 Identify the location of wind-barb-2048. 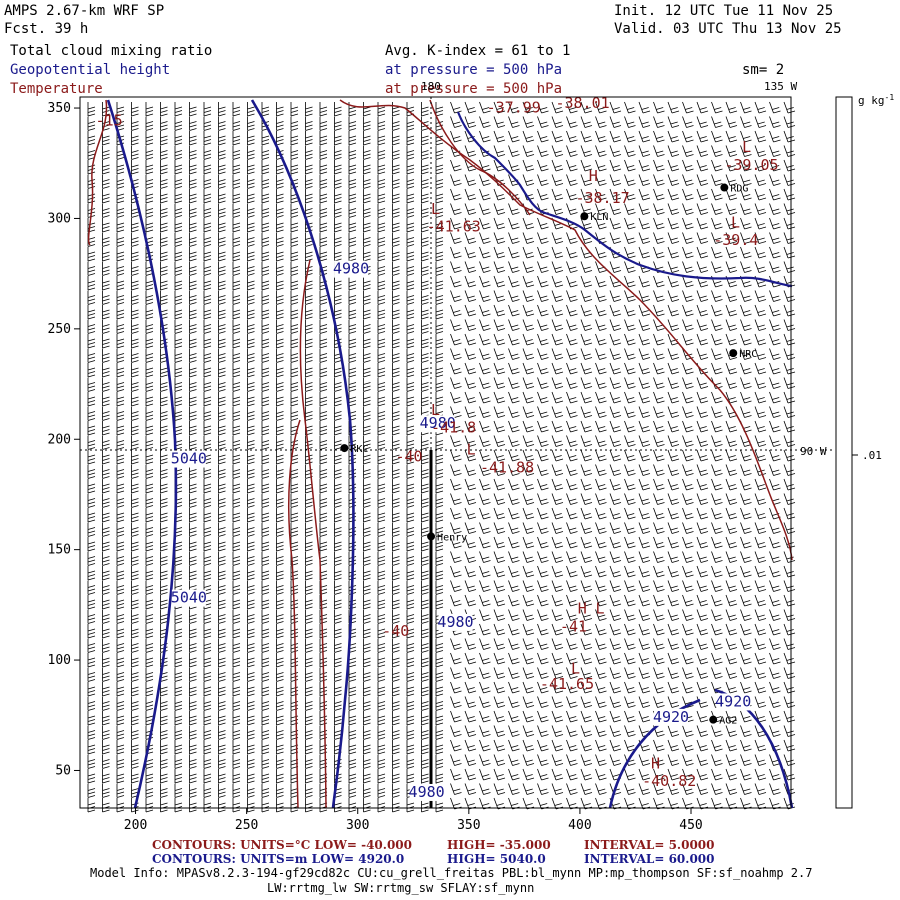
(659, 702).